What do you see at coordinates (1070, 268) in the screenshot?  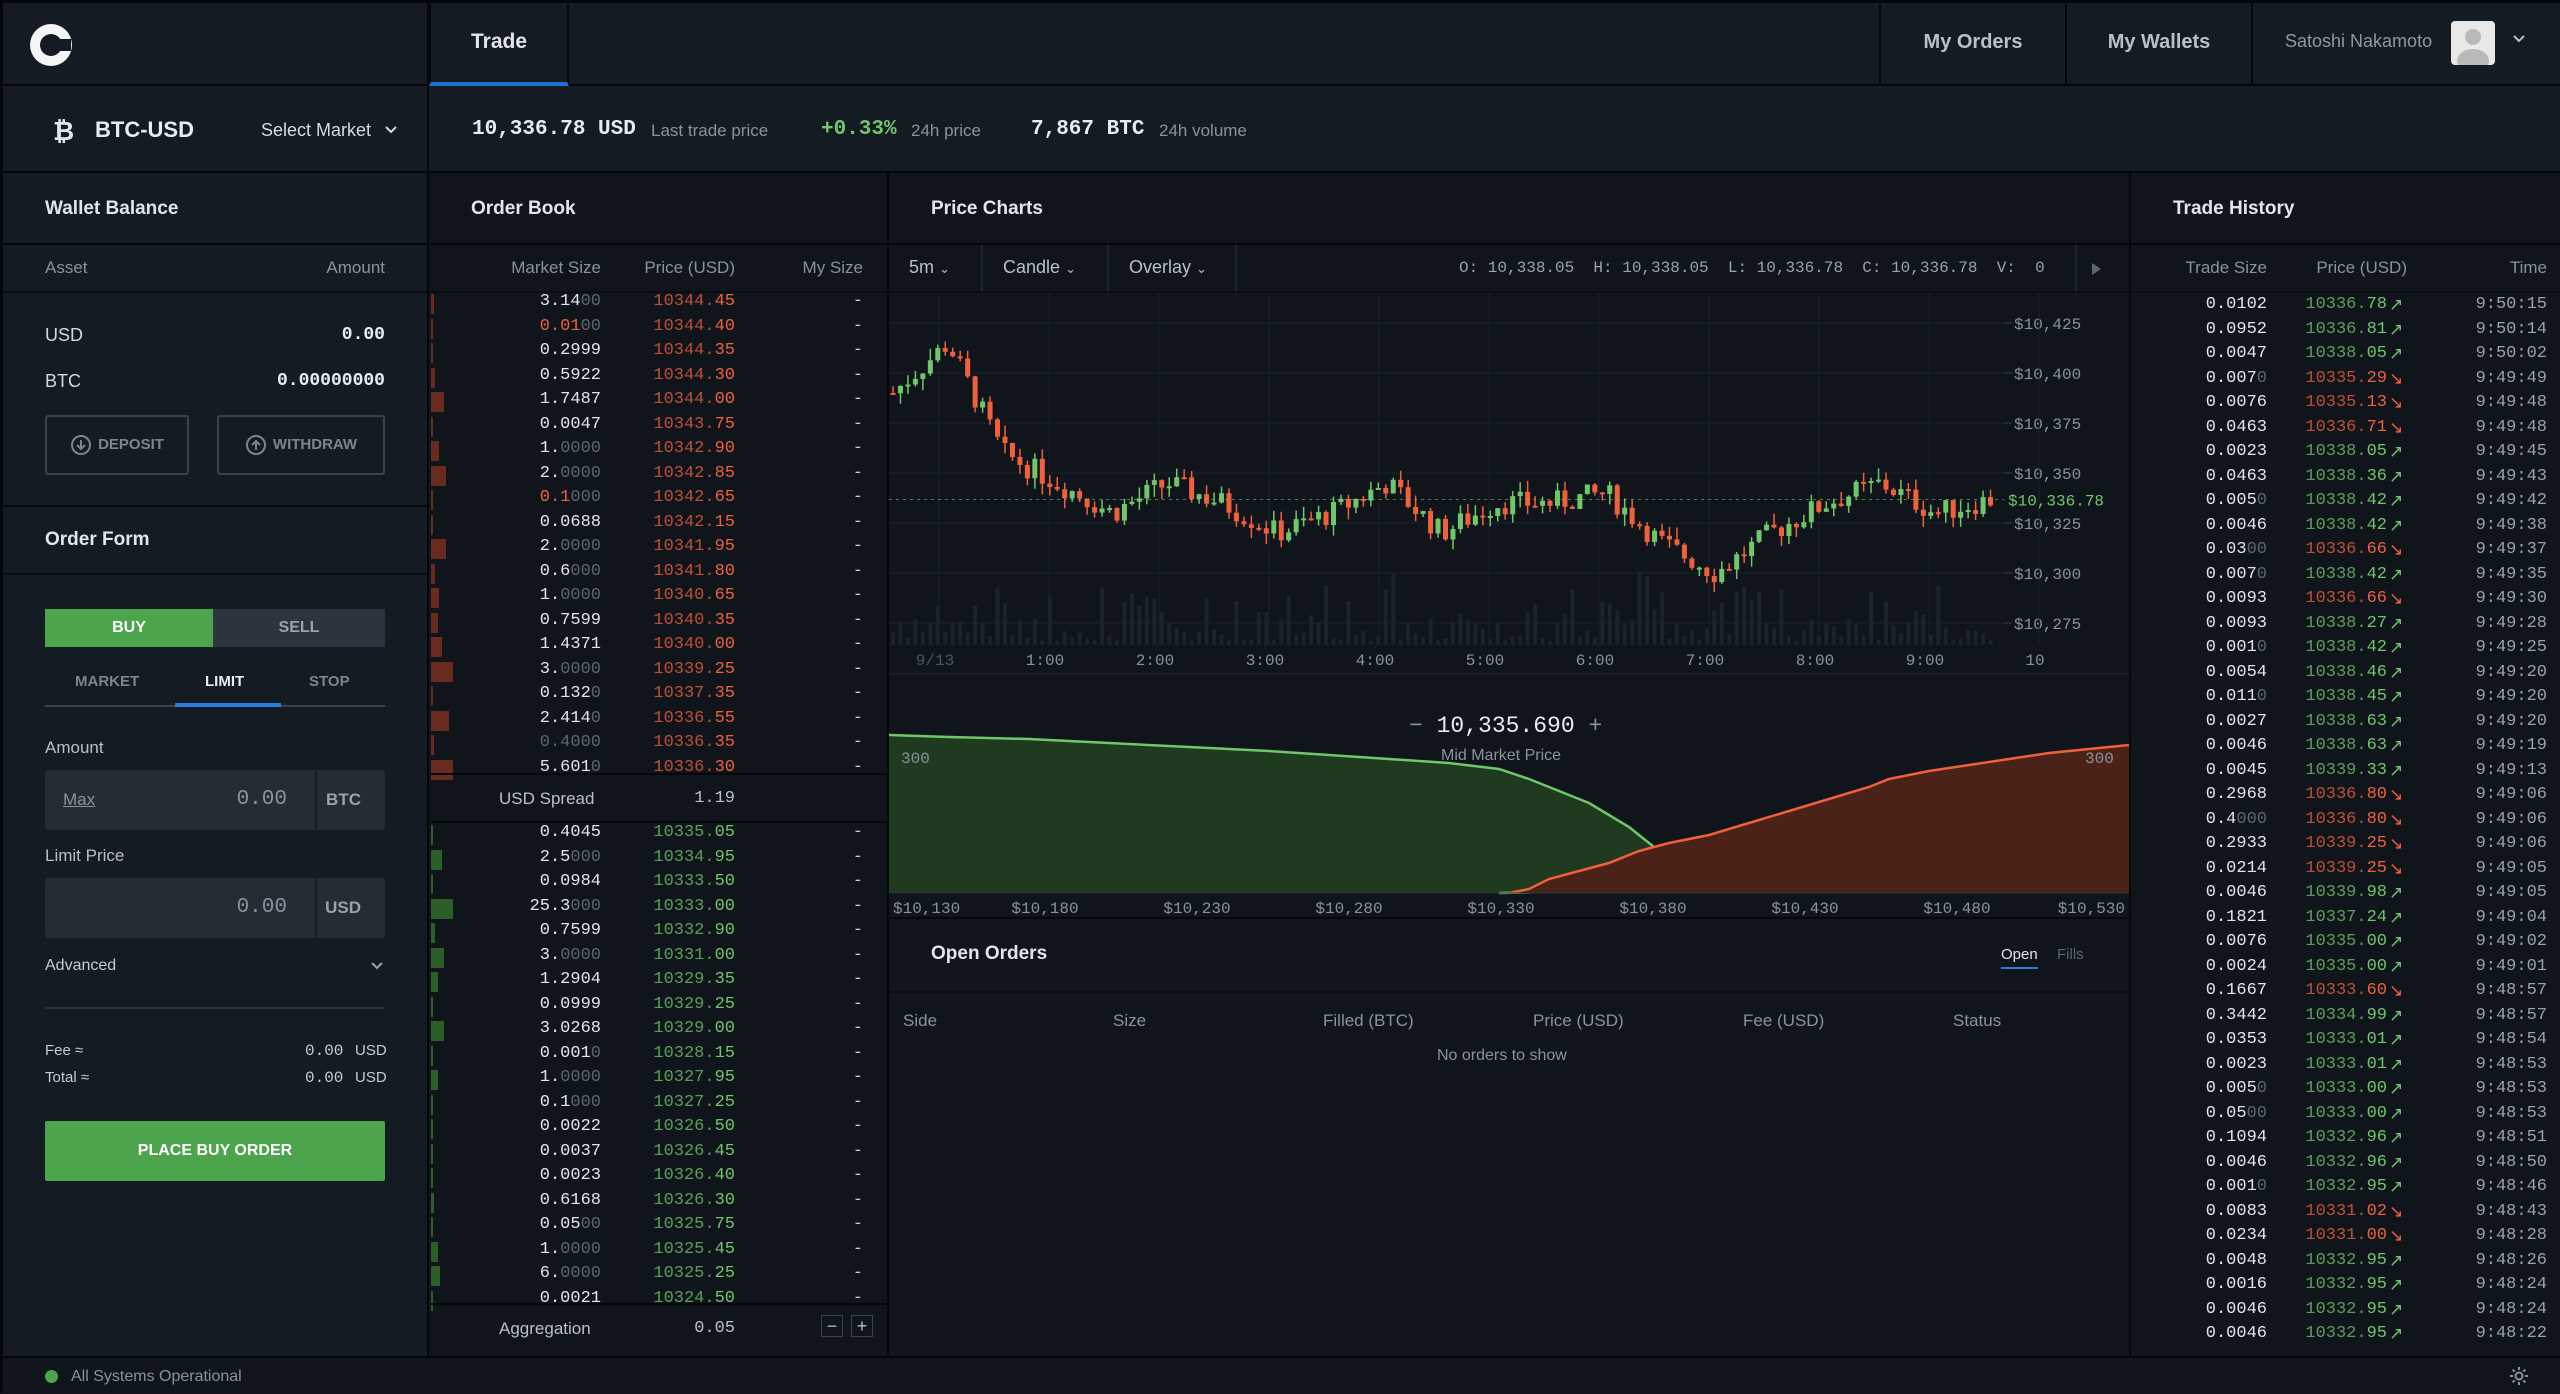 I see `chevron-down-icon: ⌄` at bounding box center [1070, 268].